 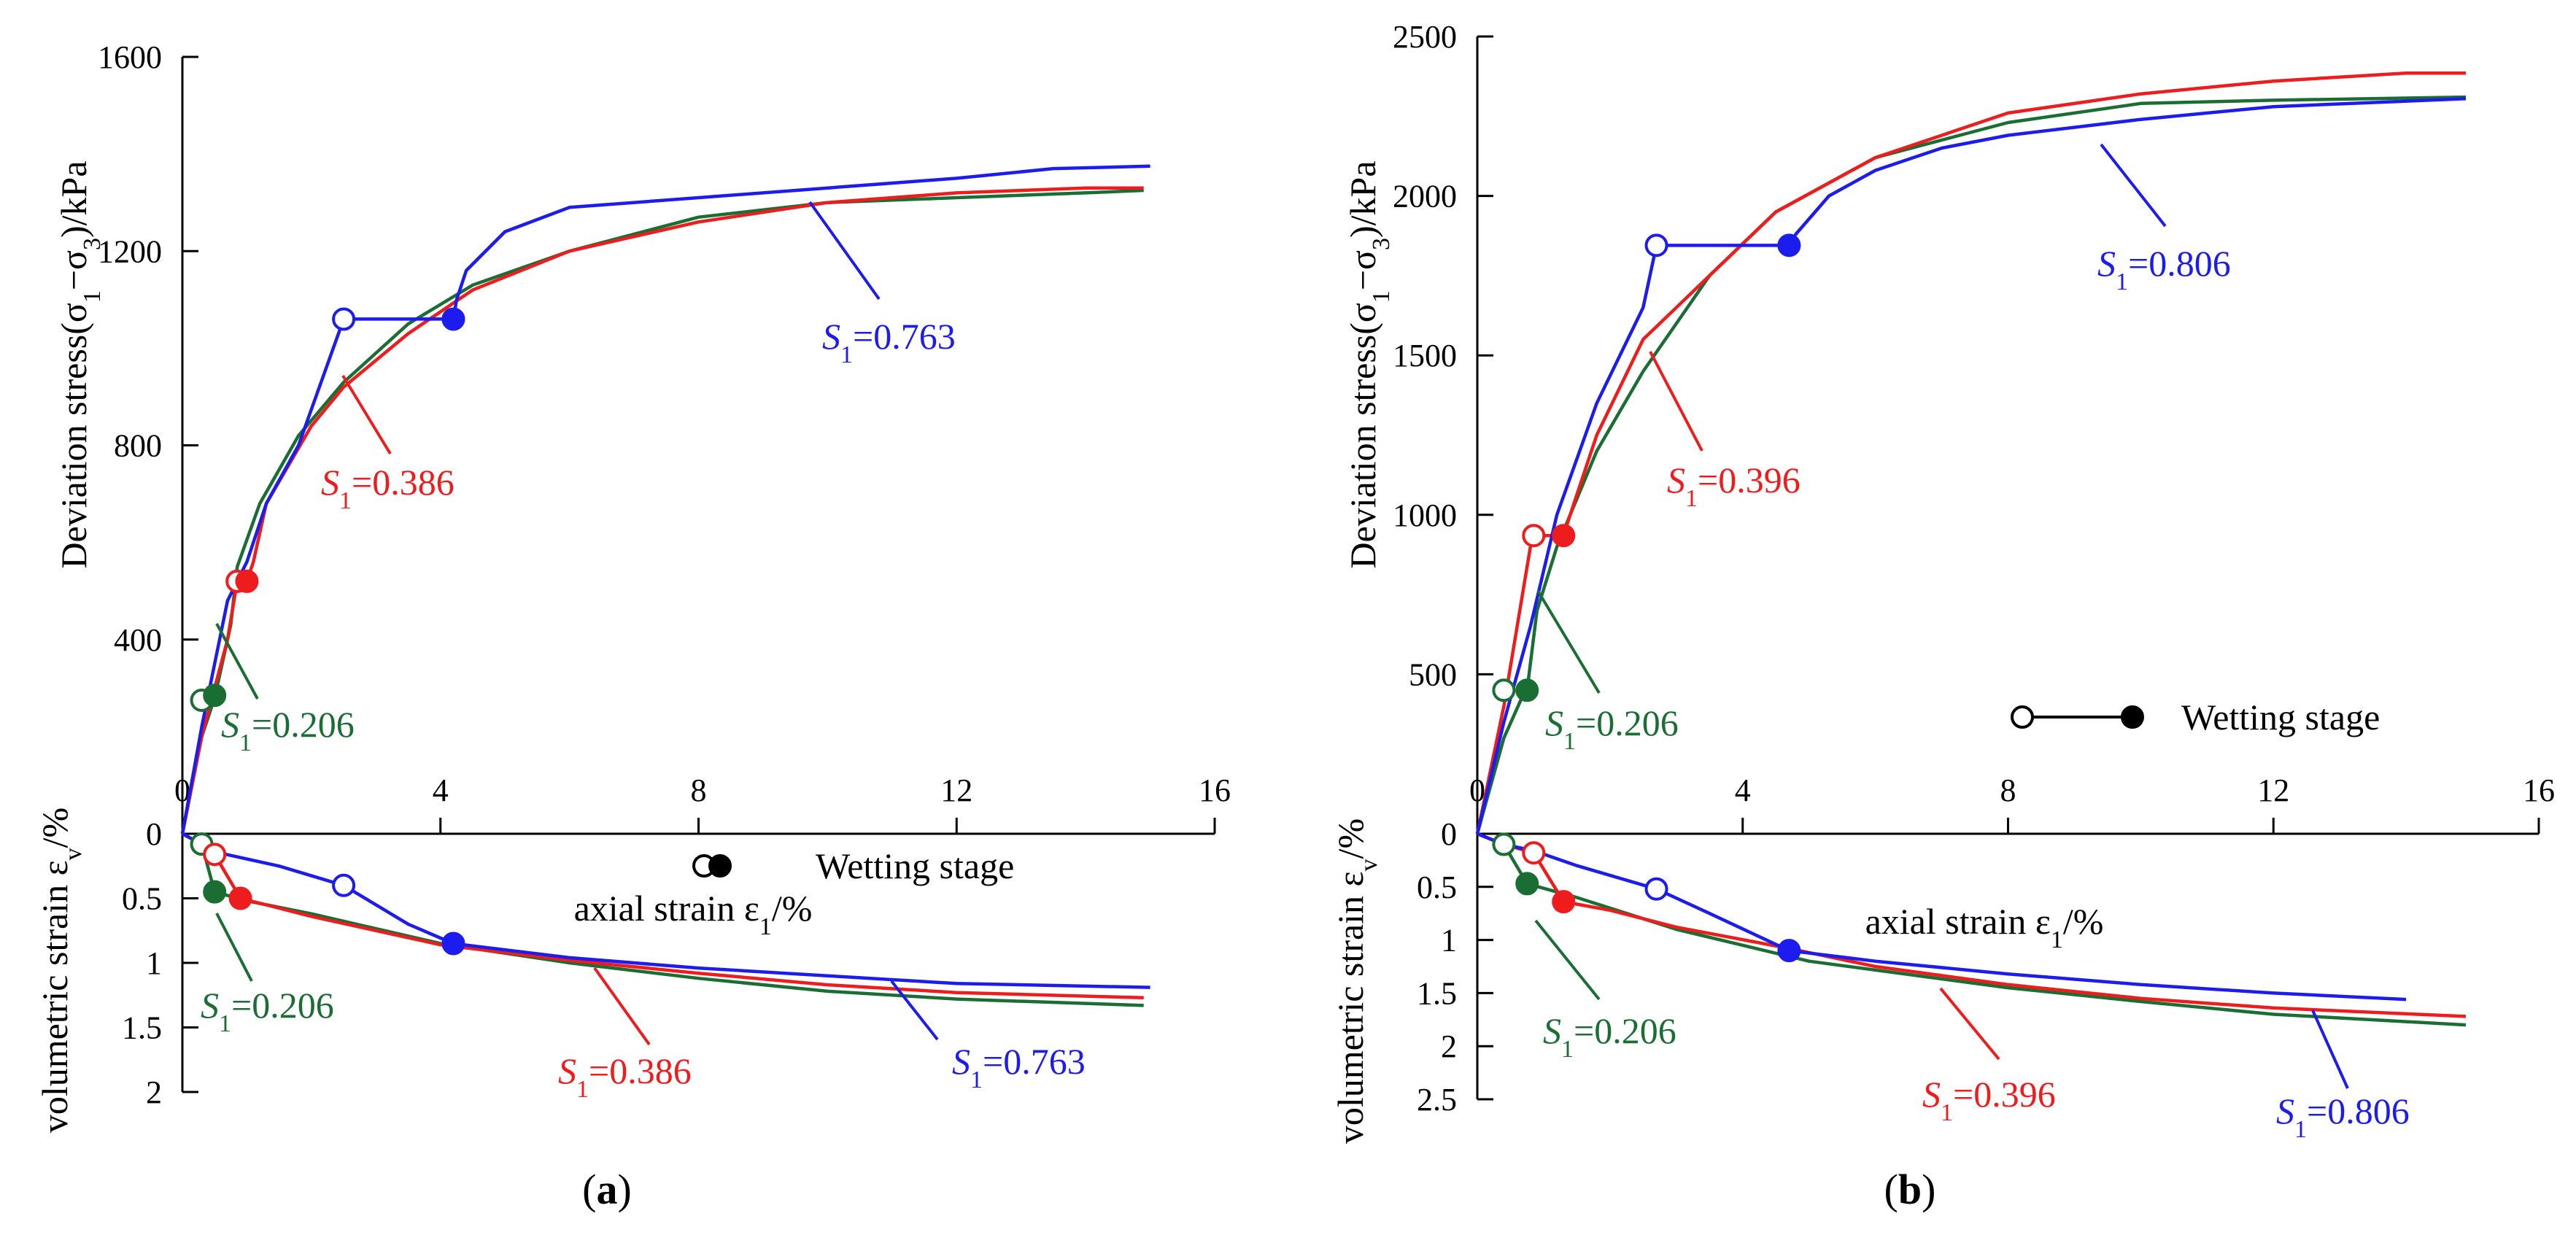 I want to click on stress-ytick-label: 1200, so click(x=130, y=251).